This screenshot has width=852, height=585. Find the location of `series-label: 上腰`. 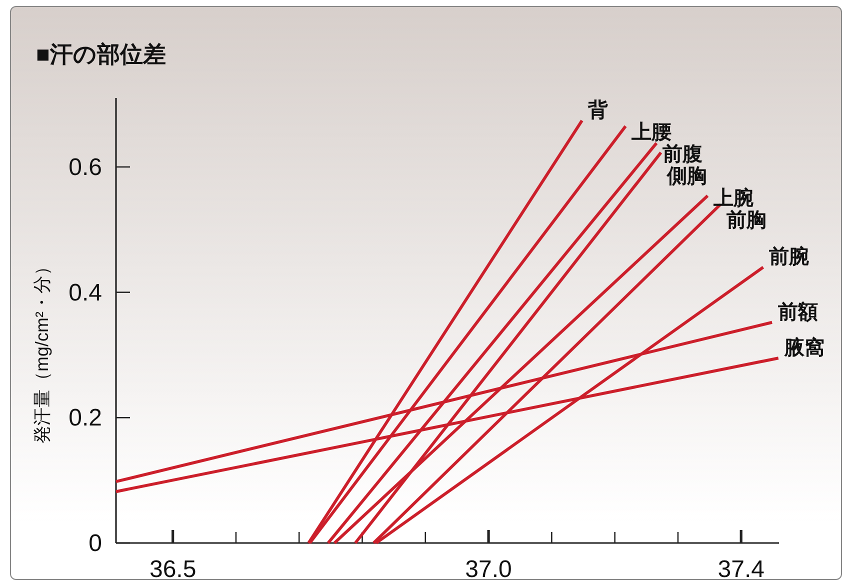

series-label: 上腰 is located at coordinates (651, 133).